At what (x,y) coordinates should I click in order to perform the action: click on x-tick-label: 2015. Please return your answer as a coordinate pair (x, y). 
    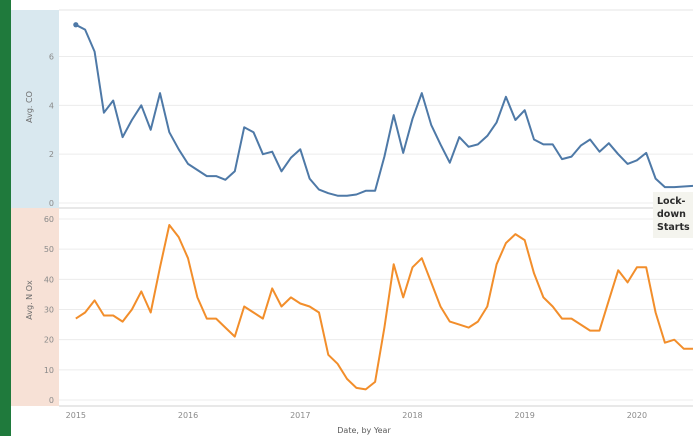
    Looking at the image, I should click on (76, 415).